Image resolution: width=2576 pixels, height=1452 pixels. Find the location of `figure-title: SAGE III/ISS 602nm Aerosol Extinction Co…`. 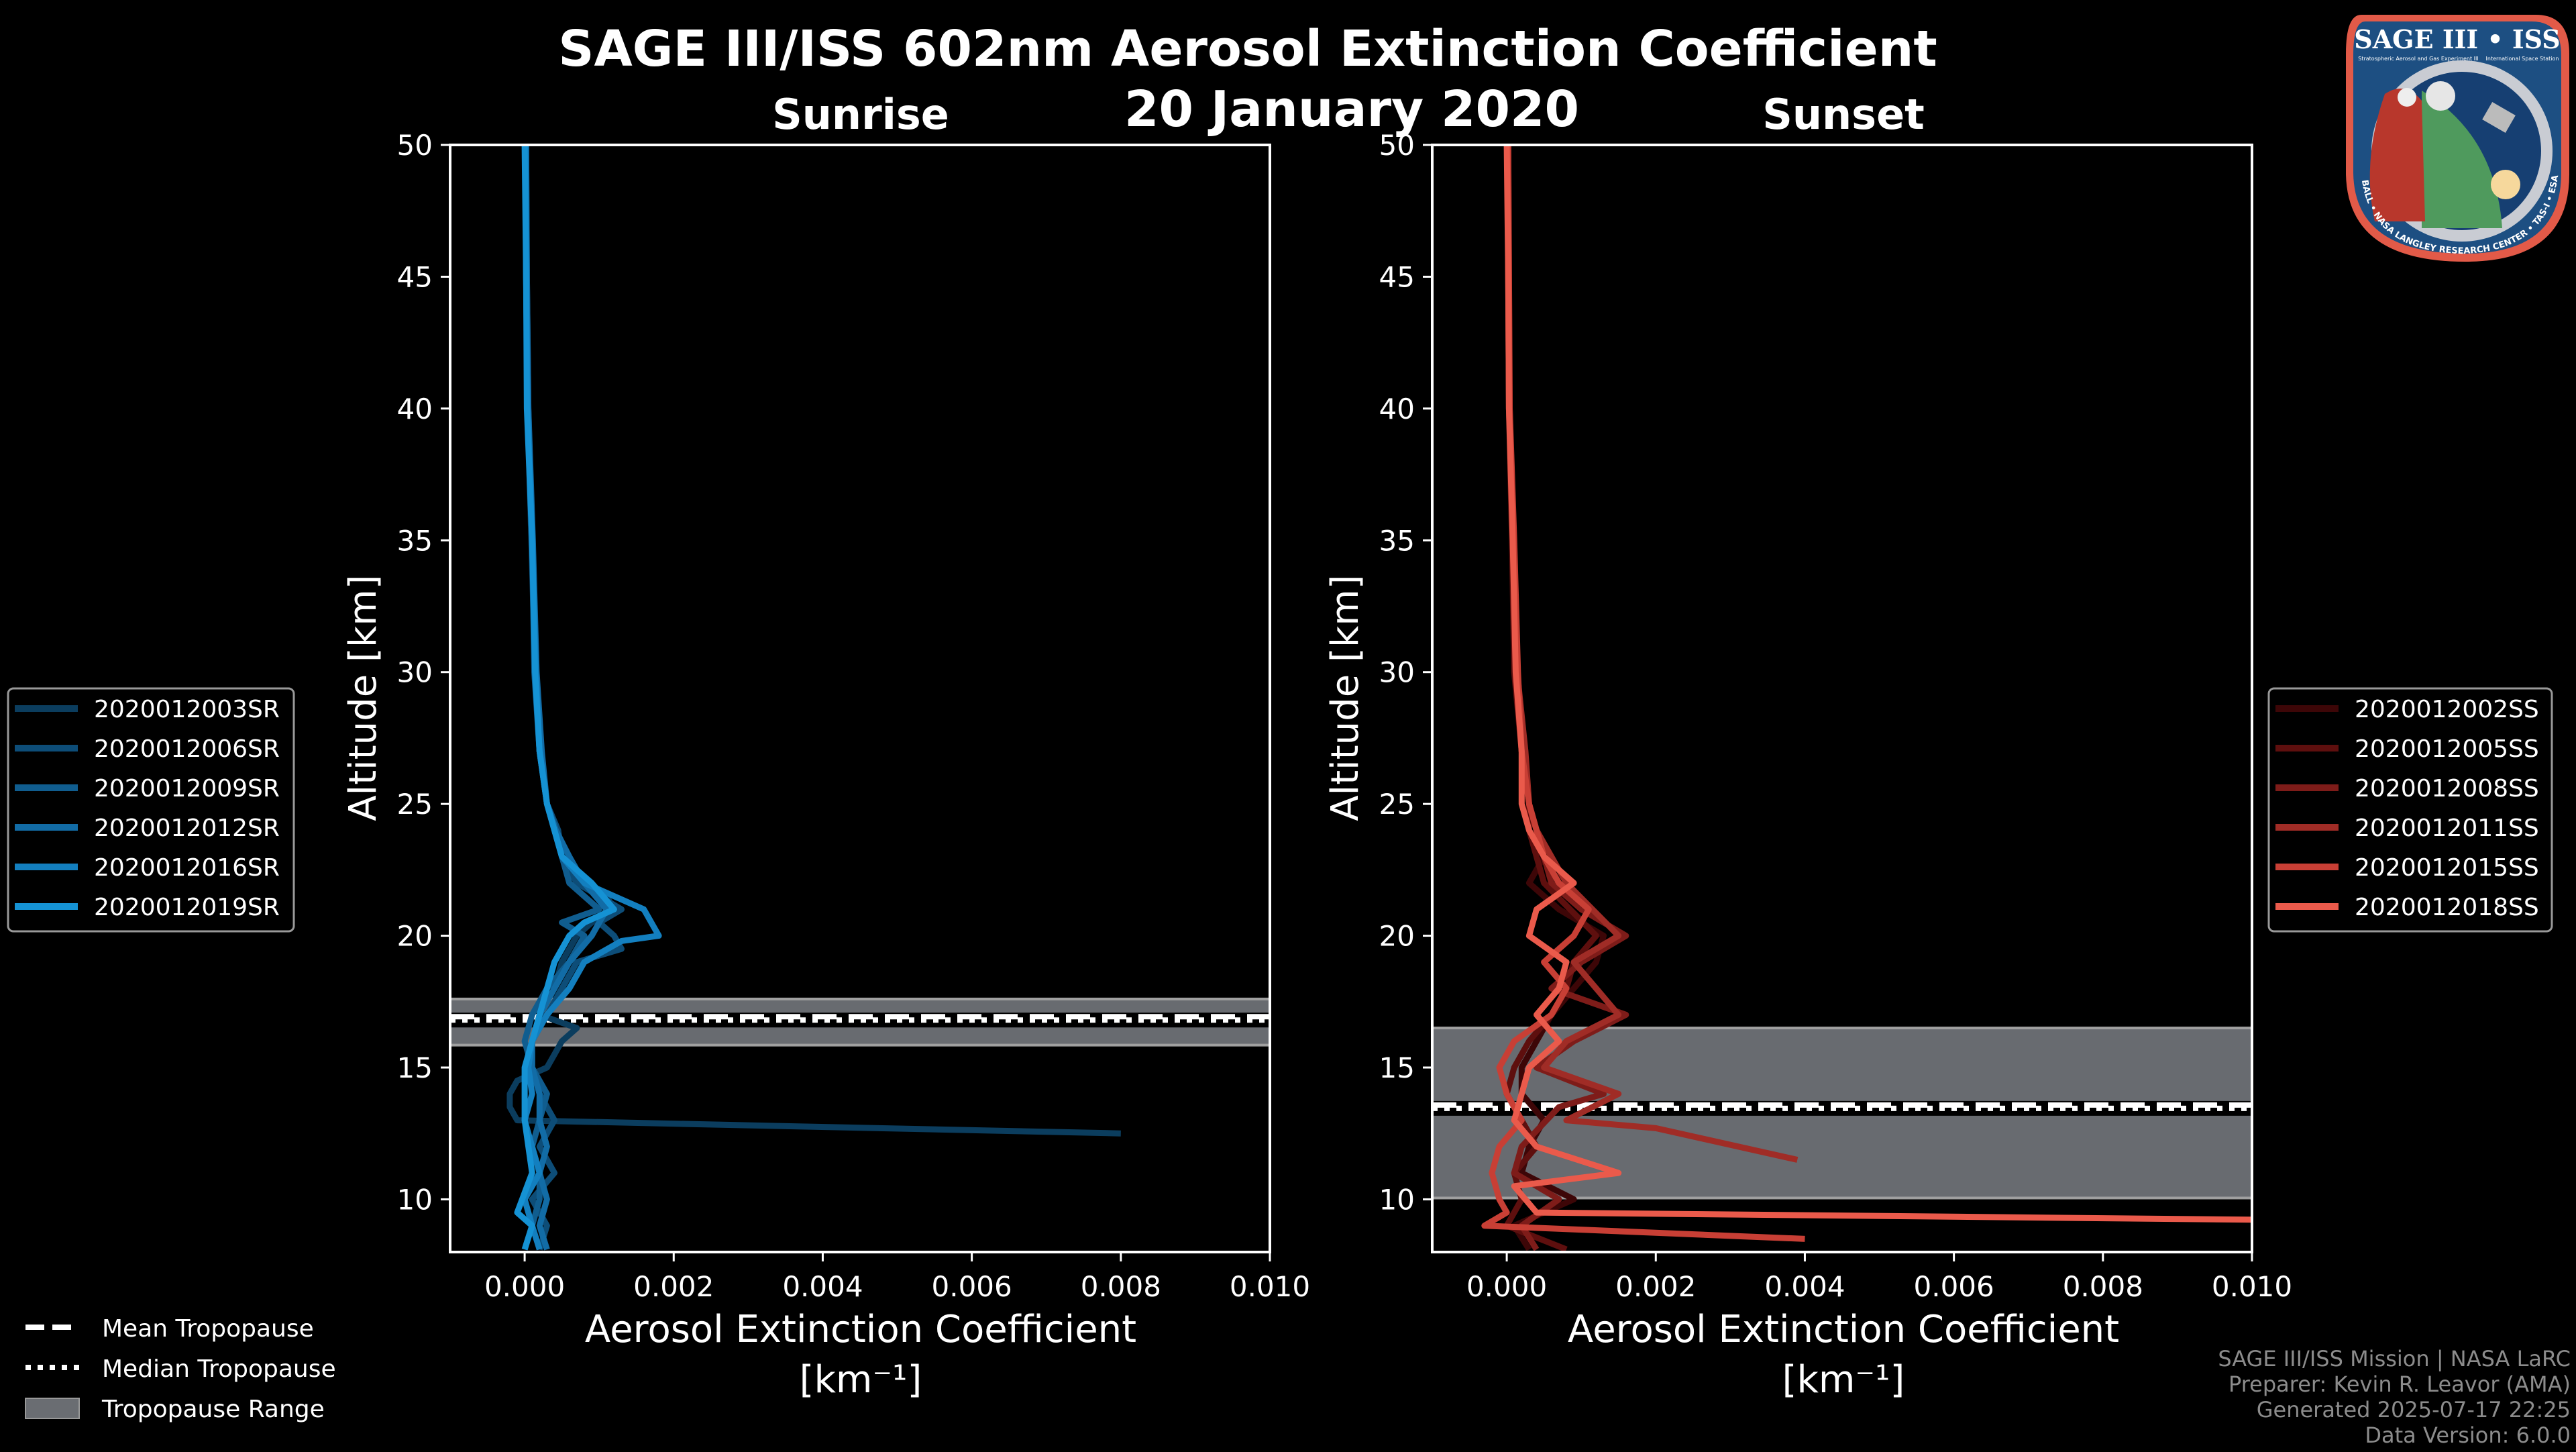

figure-title: SAGE III/ISS 602nm Aerosol Extinction Co… is located at coordinates (1247, 49).